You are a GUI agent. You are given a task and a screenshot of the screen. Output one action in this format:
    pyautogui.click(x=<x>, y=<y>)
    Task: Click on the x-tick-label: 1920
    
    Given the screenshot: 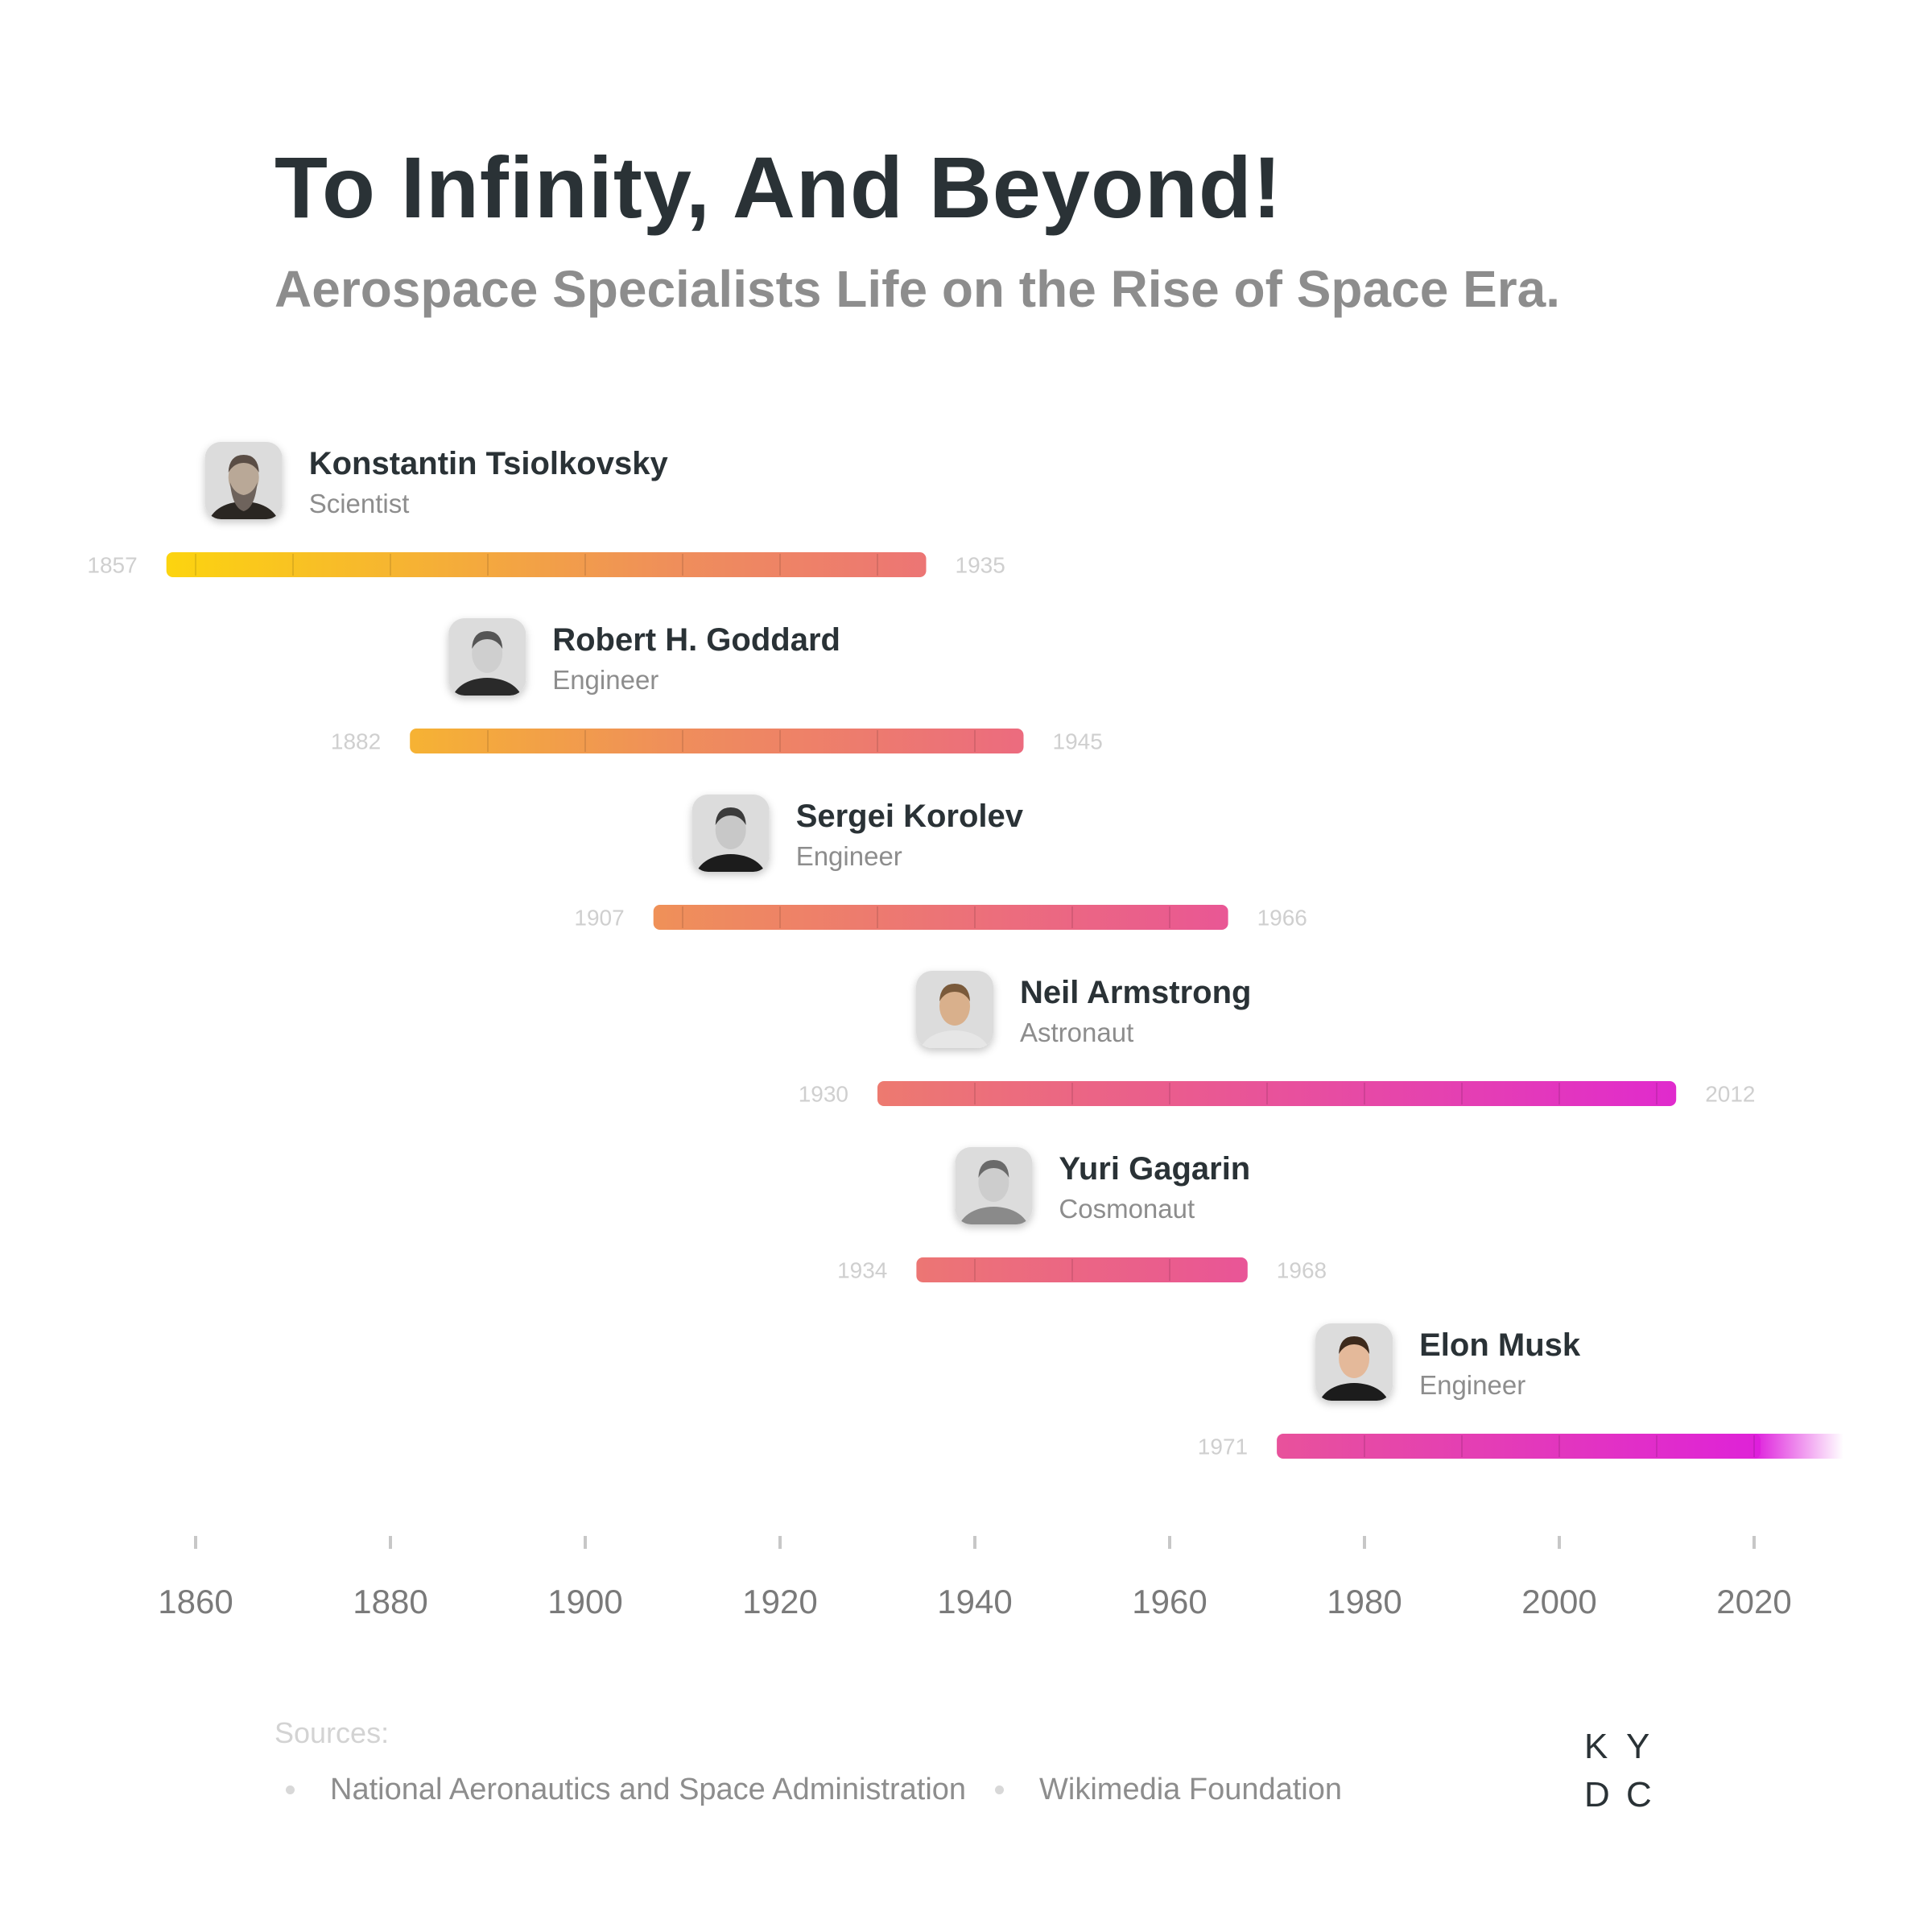 What is the action you would take?
    pyautogui.click(x=779, y=1601)
    